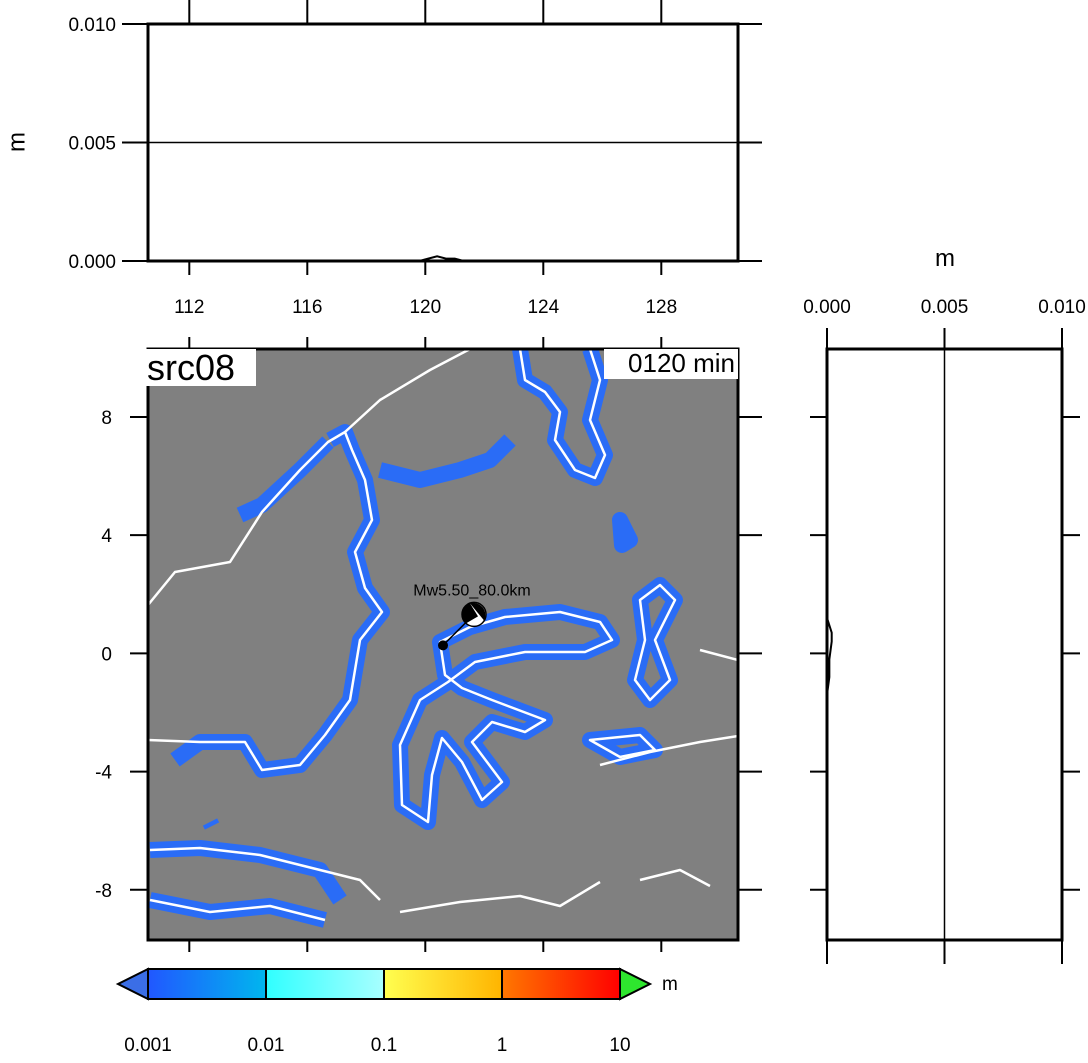 The width and height of the screenshot is (1088, 1063). Describe the element at coordinates (16, 142) in the screenshot. I see `y-axis-title: m` at that location.